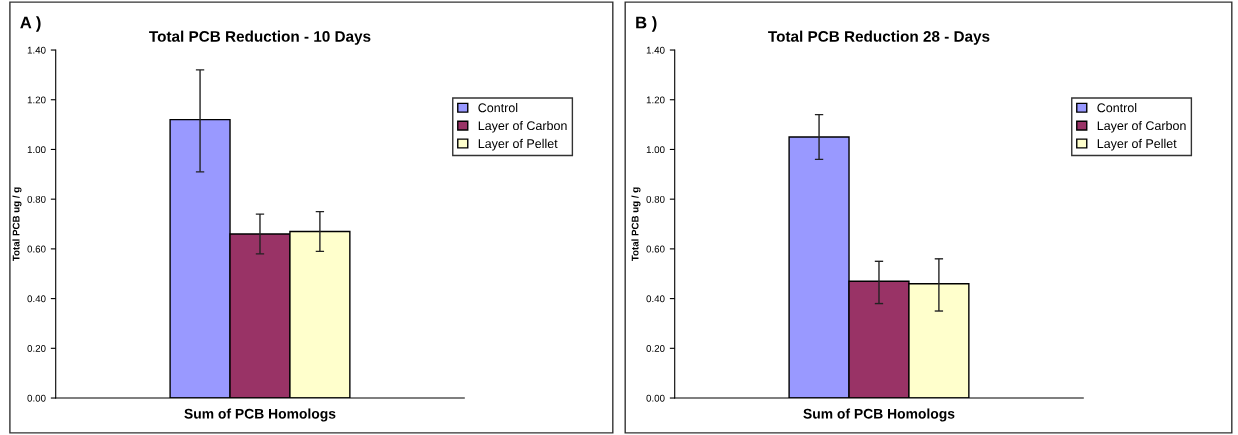  I want to click on chart-title: Total PCB Reduction 28 - Days, so click(879, 37).